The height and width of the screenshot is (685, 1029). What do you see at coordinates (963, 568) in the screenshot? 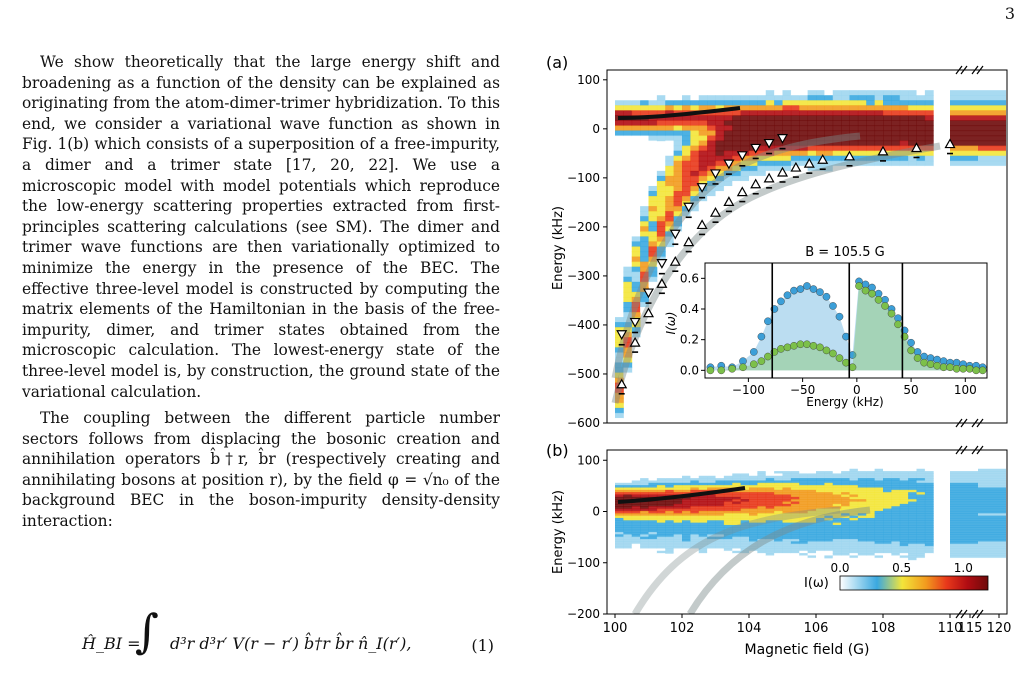
I see `colorbar-tick-label: 1.0` at bounding box center [963, 568].